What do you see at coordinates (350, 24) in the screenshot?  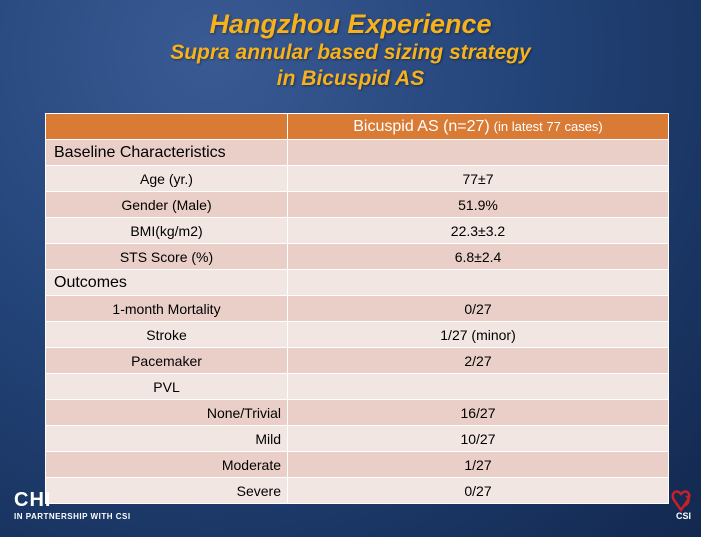 I see `title-main: Hangzhou Experience` at bounding box center [350, 24].